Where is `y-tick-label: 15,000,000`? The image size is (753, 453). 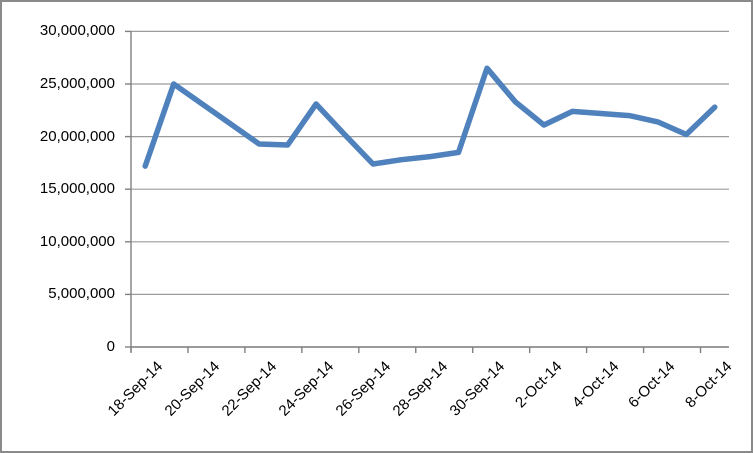 y-tick-label: 15,000,000 is located at coordinates (77, 189).